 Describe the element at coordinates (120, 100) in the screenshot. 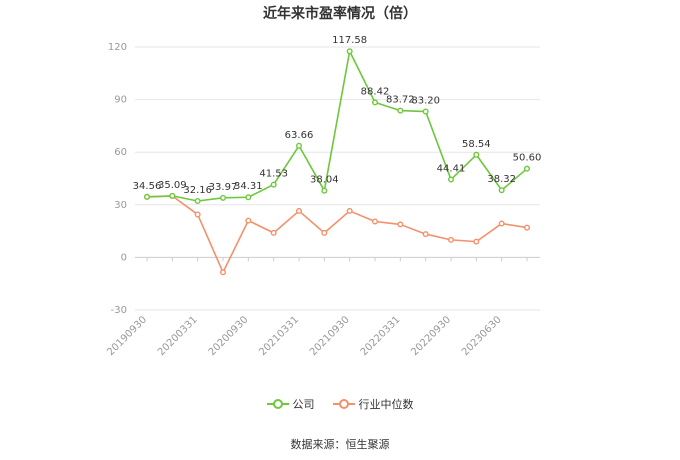

I see `y-tick-label: 90` at that location.